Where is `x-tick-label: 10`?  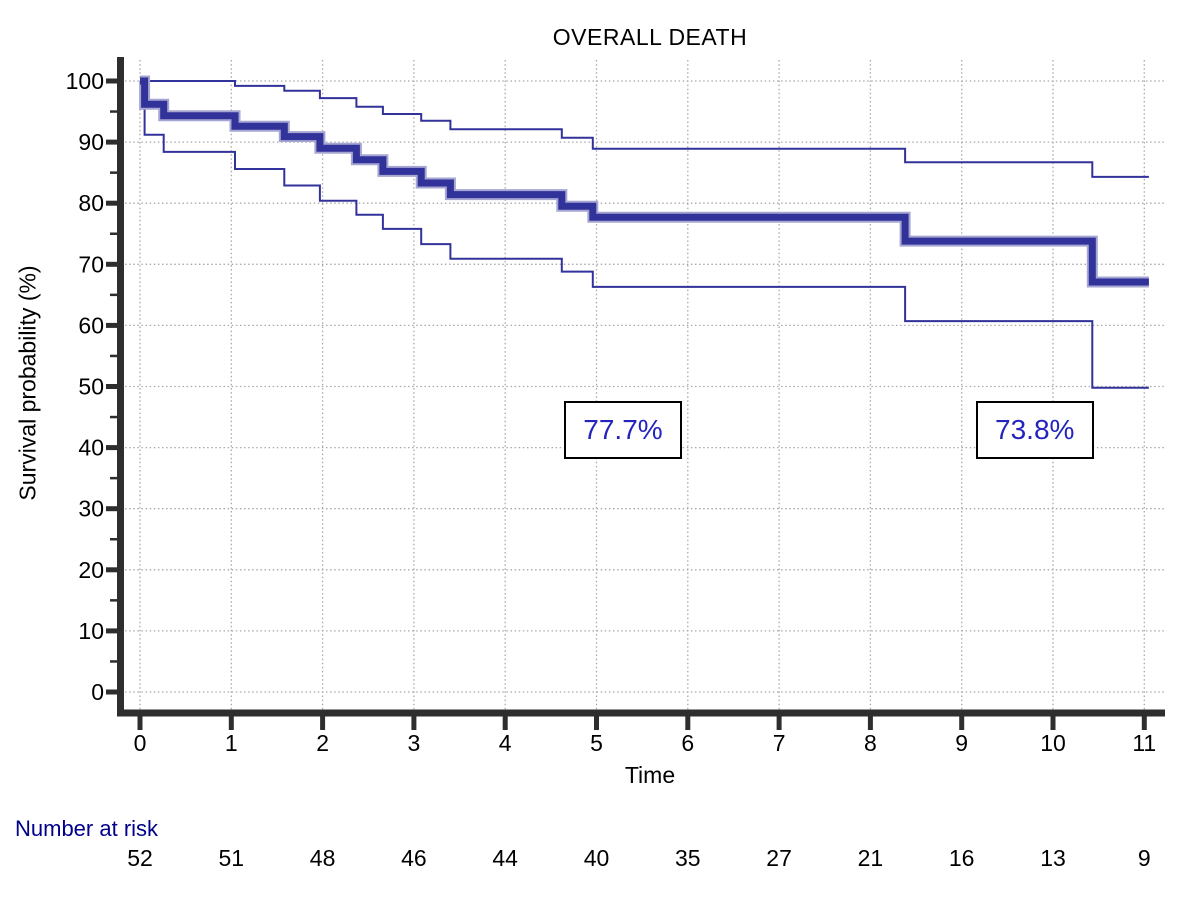 x-tick-label: 10 is located at coordinates (1053, 743).